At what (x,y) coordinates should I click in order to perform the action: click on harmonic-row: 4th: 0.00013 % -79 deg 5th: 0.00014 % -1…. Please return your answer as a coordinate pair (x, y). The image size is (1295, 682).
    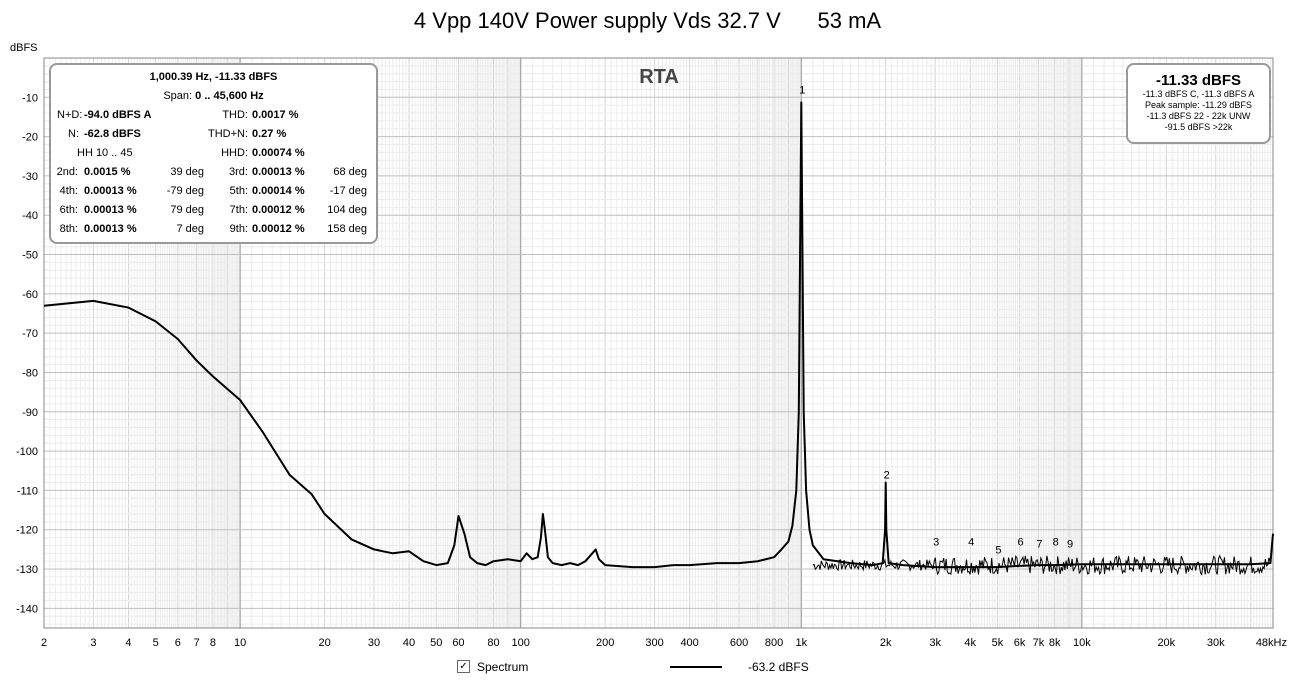
    Looking at the image, I should click on (213, 194).